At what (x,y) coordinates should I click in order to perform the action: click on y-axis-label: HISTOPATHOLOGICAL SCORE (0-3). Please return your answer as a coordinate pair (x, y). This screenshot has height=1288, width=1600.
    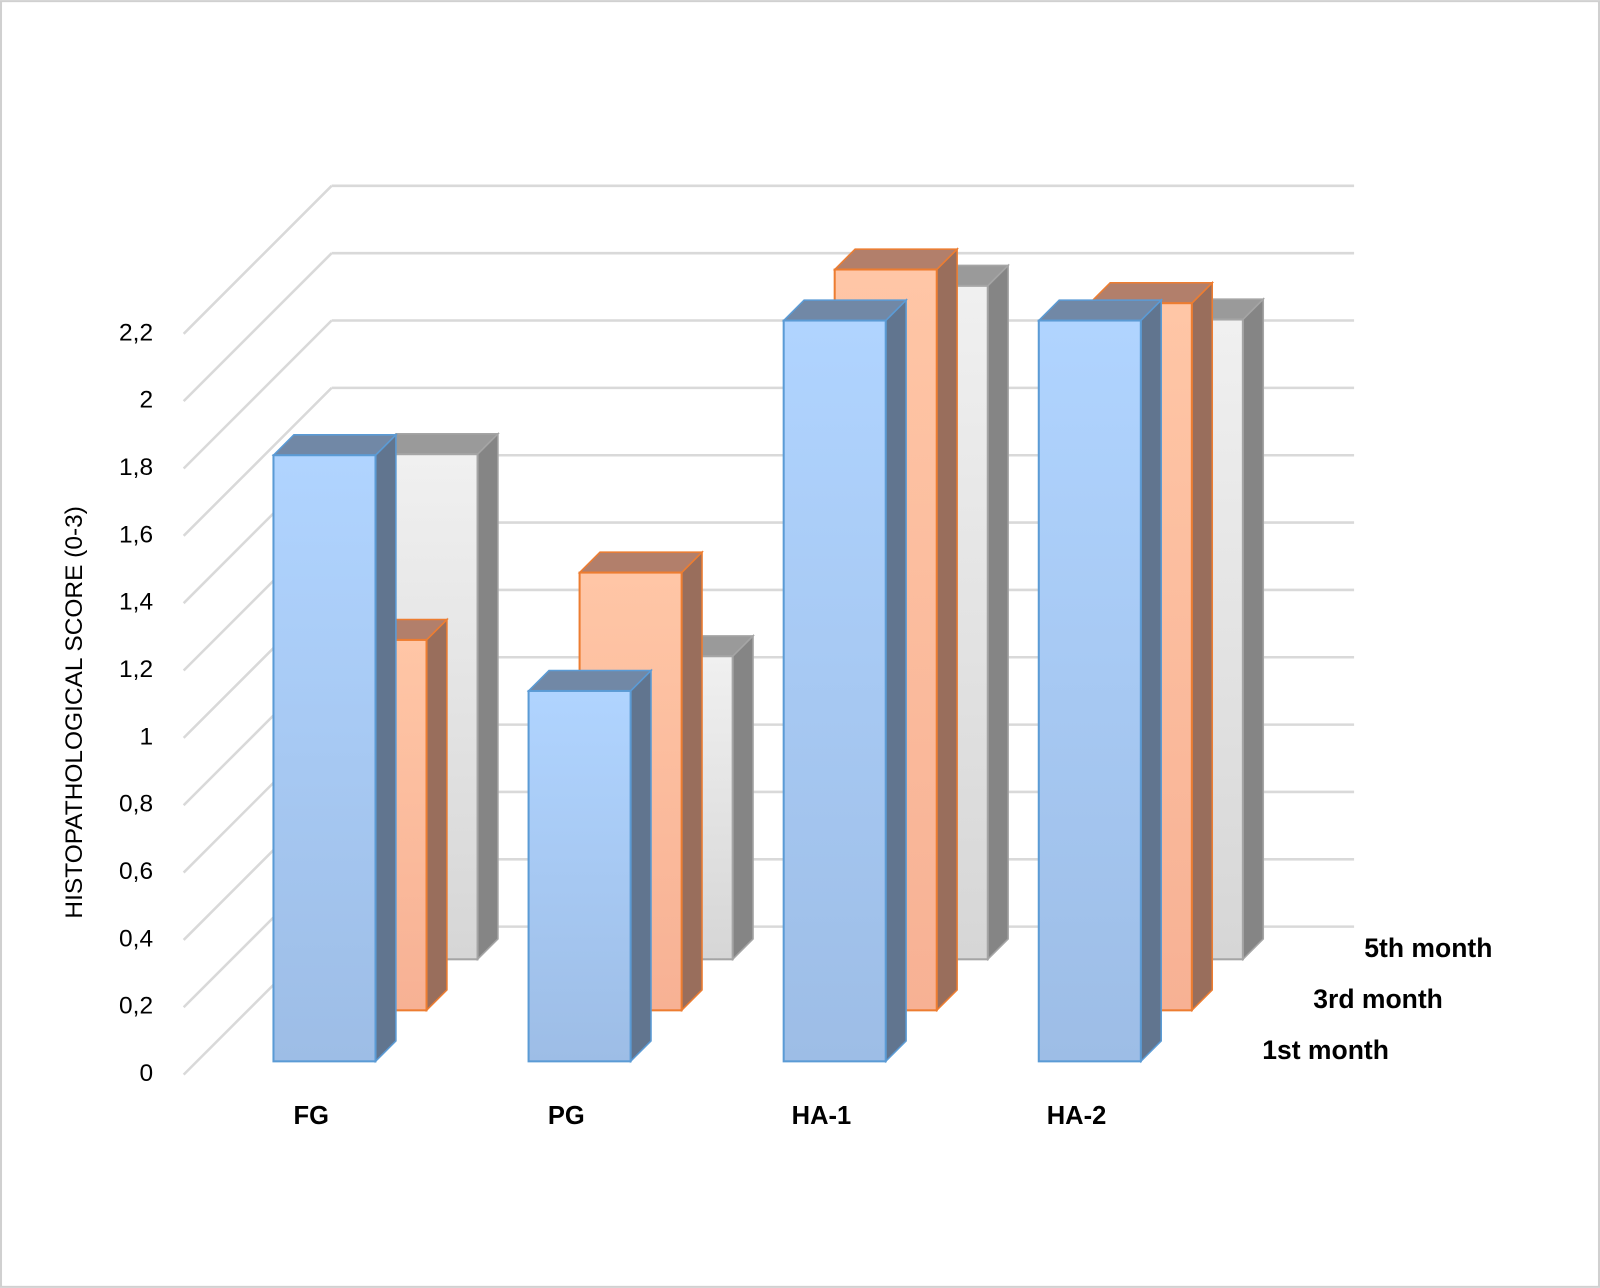
    Looking at the image, I should click on (74, 712).